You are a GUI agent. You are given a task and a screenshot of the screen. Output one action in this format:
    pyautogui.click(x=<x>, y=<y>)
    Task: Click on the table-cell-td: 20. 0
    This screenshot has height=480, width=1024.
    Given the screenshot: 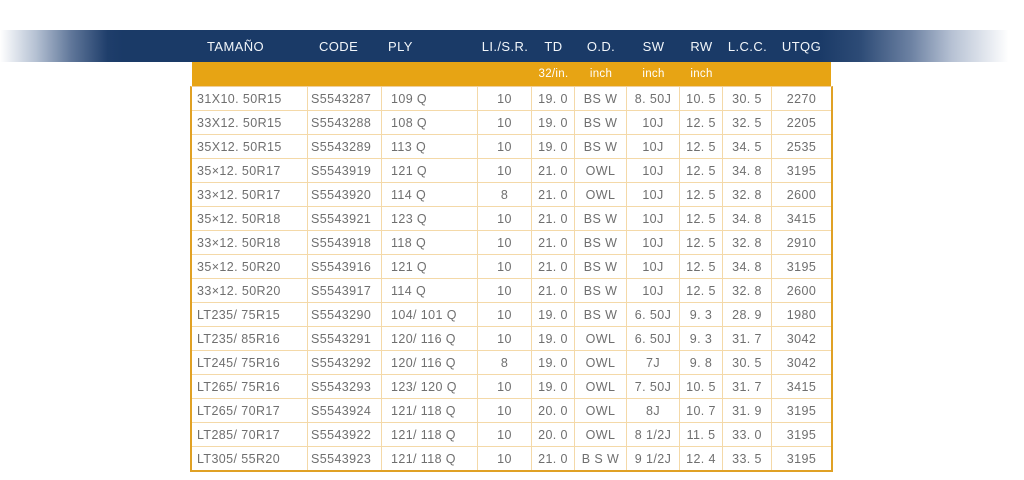 What is the action you would take?
    pyautogui.click(x=553, y=410)
    